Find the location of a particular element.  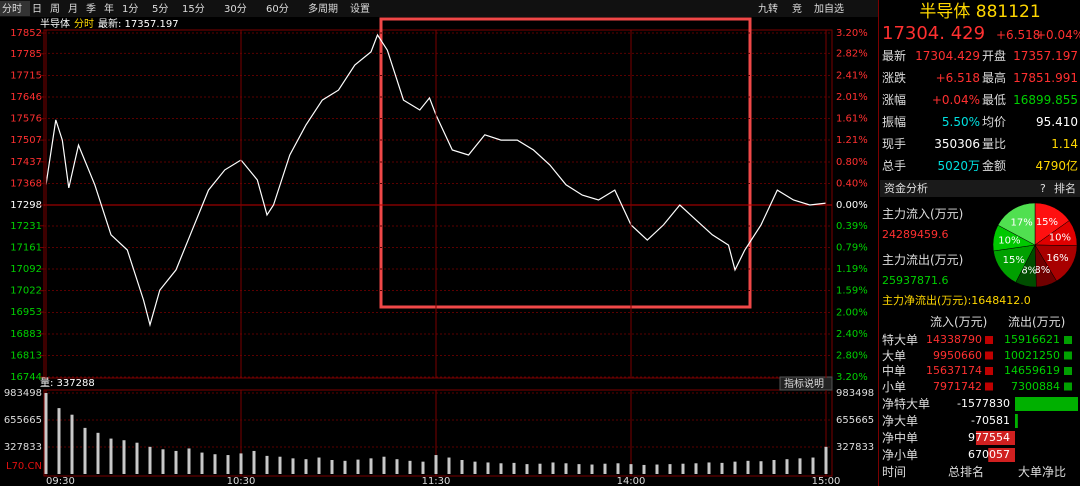

inflow-cell: 9950660 is located at coordinates (957, 355).